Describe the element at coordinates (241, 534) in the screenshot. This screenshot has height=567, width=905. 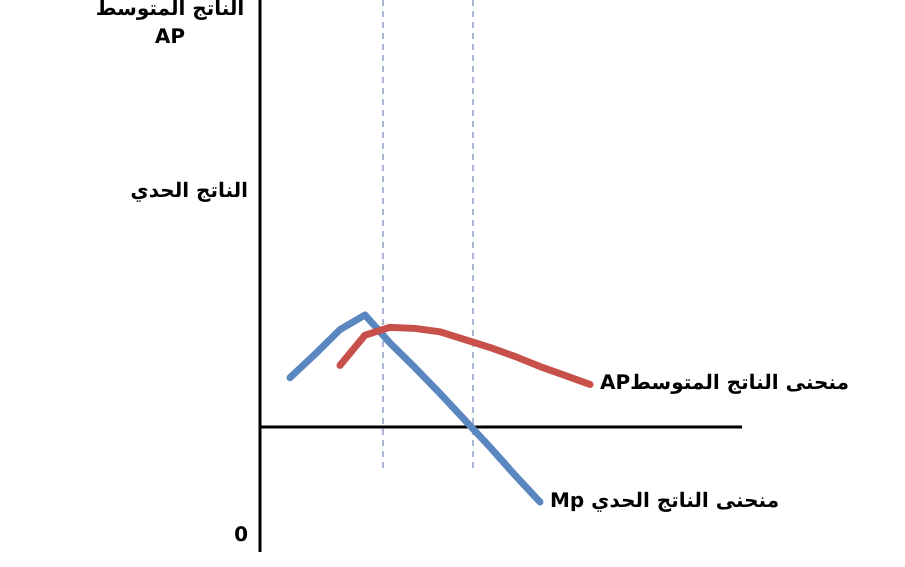
I see `text: 0` at that location.